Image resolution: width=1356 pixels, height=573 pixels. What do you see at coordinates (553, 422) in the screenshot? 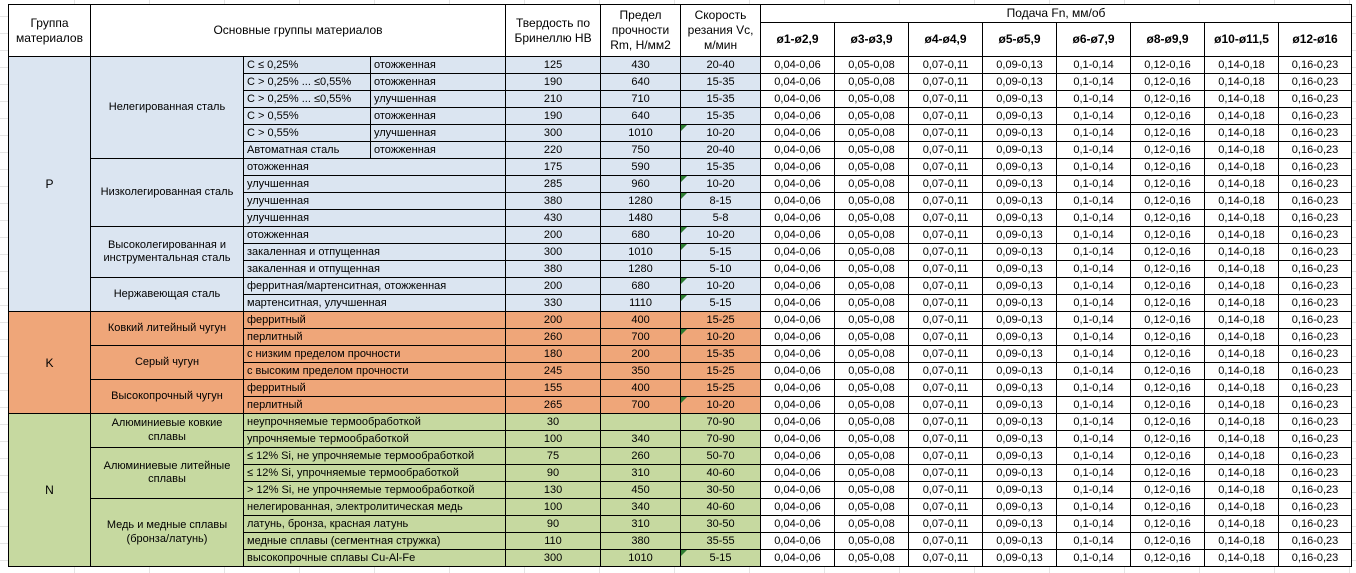
I see `hardness-cell: 30` at bounding box center [553, 422].